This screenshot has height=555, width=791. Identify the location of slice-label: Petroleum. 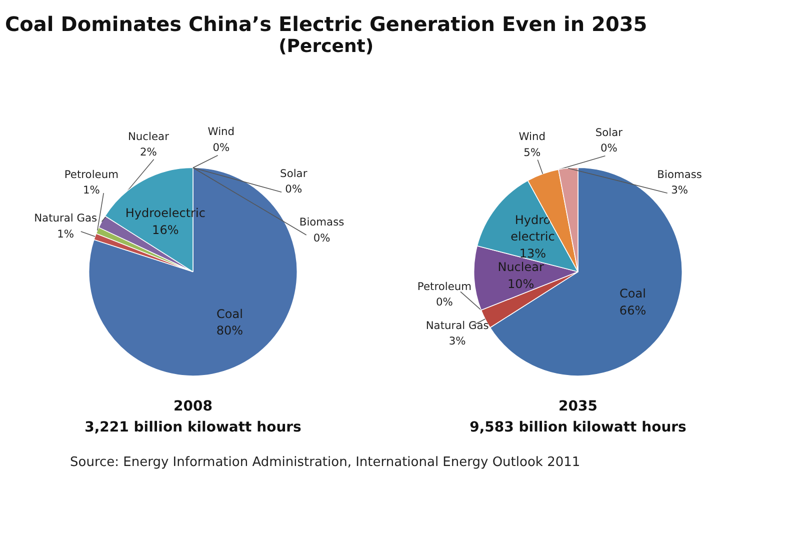
(91, 175).